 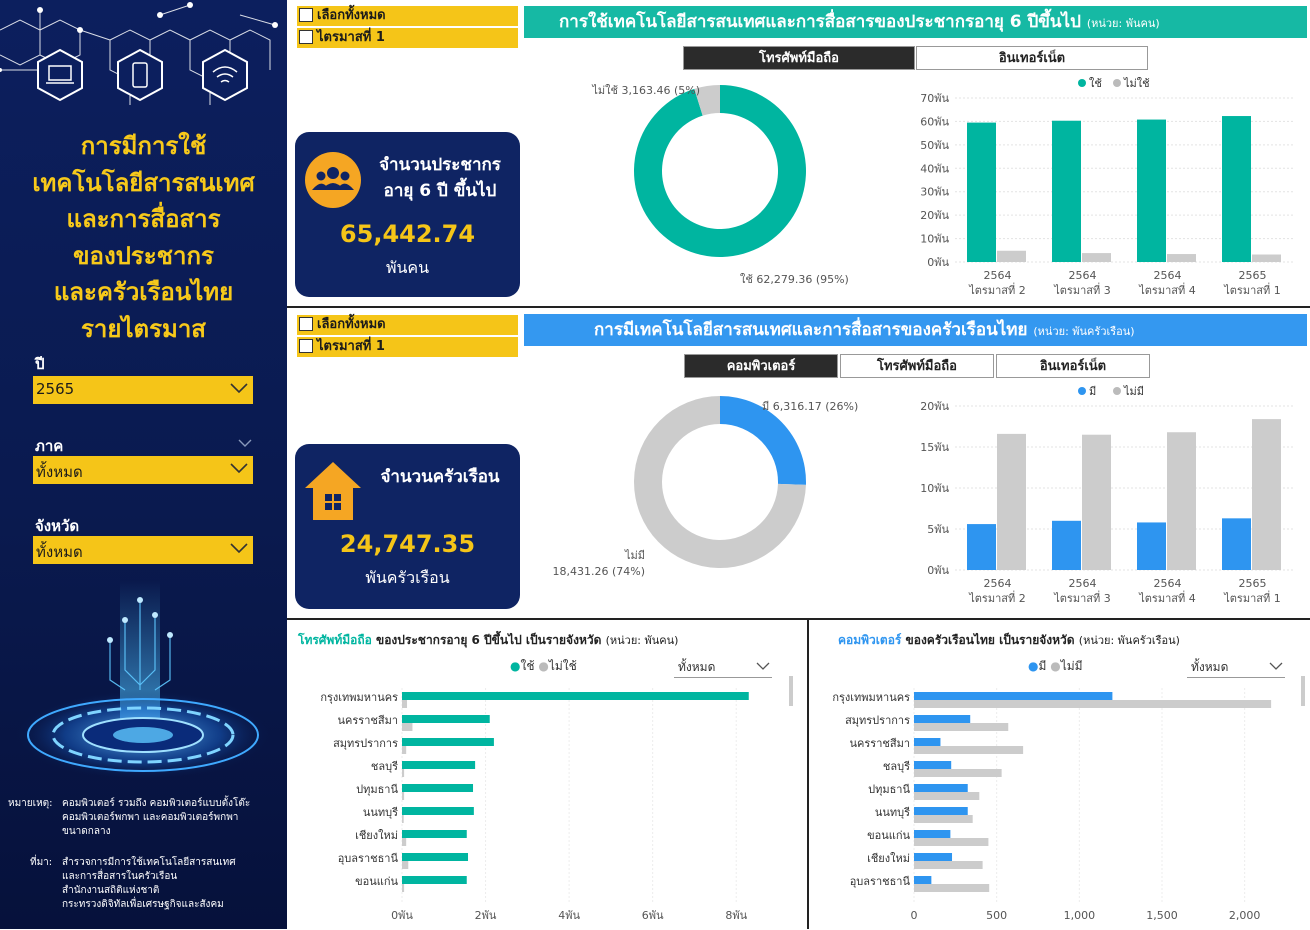 What do you see at coordinates (335, 640) in the screenshot?
I see `title-accent: โทรศัพท์มือถือ` at bounding box center [335, 640].